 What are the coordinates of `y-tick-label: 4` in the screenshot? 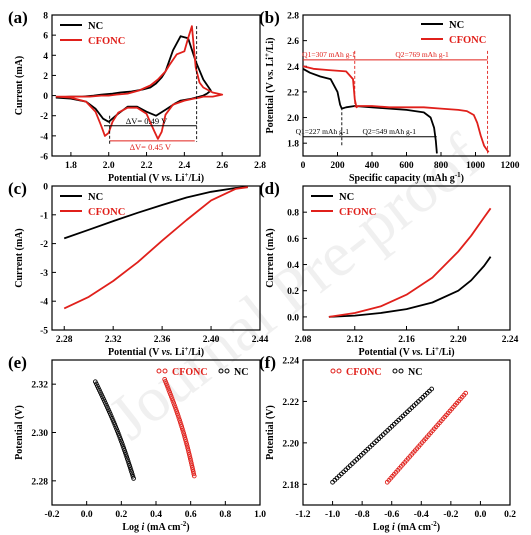 It's located at (45, 57).